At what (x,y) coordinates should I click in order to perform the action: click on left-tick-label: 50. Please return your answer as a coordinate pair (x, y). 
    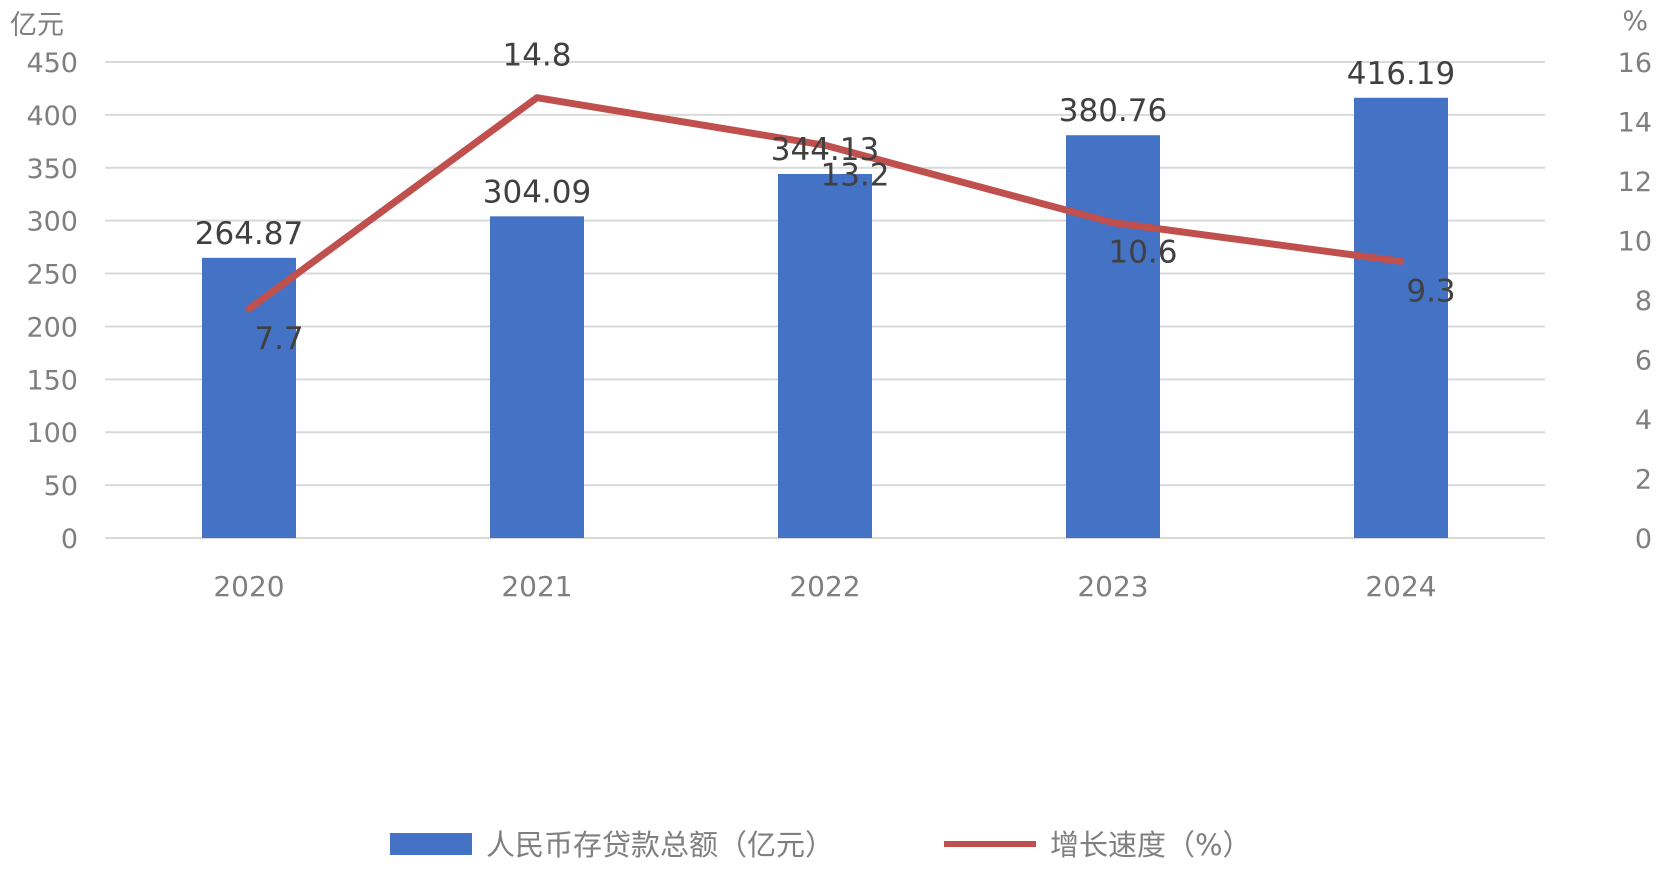
    Looking at the image, I should click on (61, 486).